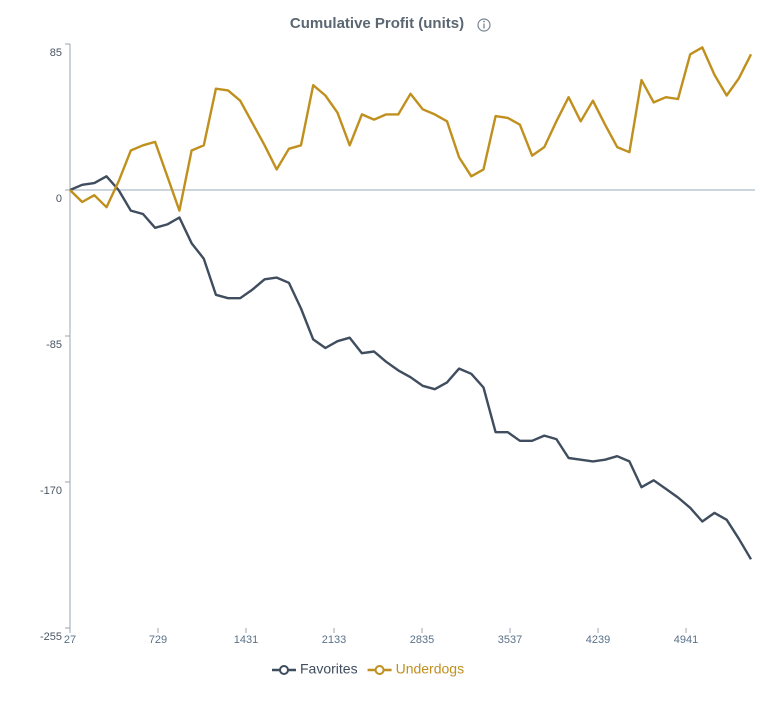 The image size is (778, 711). Describe the element at coordinates (158, 640) in the screenshot. I see `x-tick-label: 729` at that location.